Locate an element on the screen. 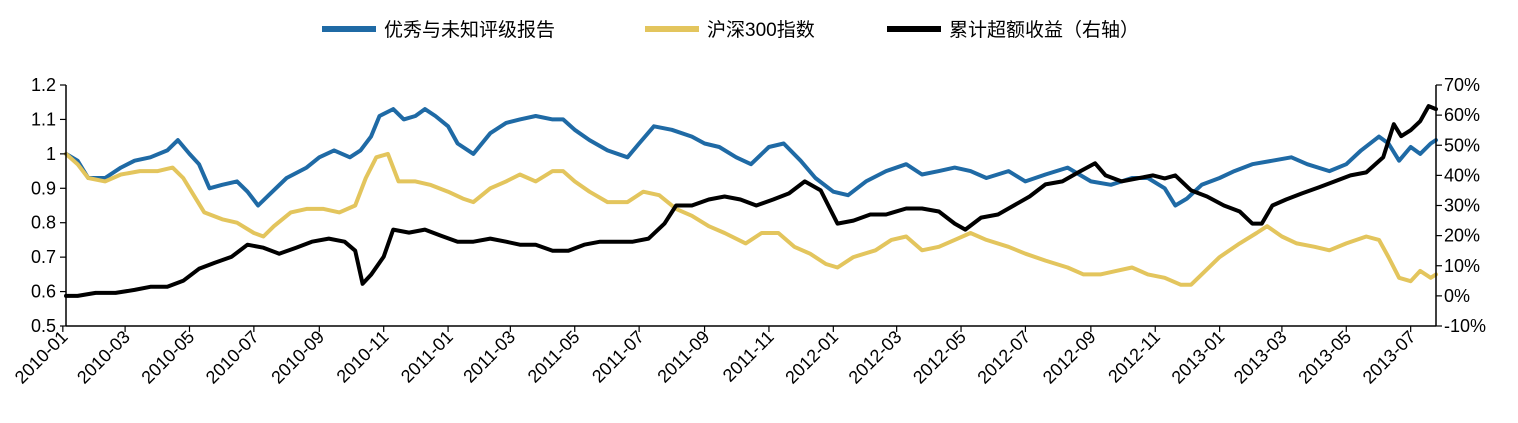 The width and height of the screenshot is (1518, 423). left-y-tick-label: 1.2 is located at coordinates (43, 85).